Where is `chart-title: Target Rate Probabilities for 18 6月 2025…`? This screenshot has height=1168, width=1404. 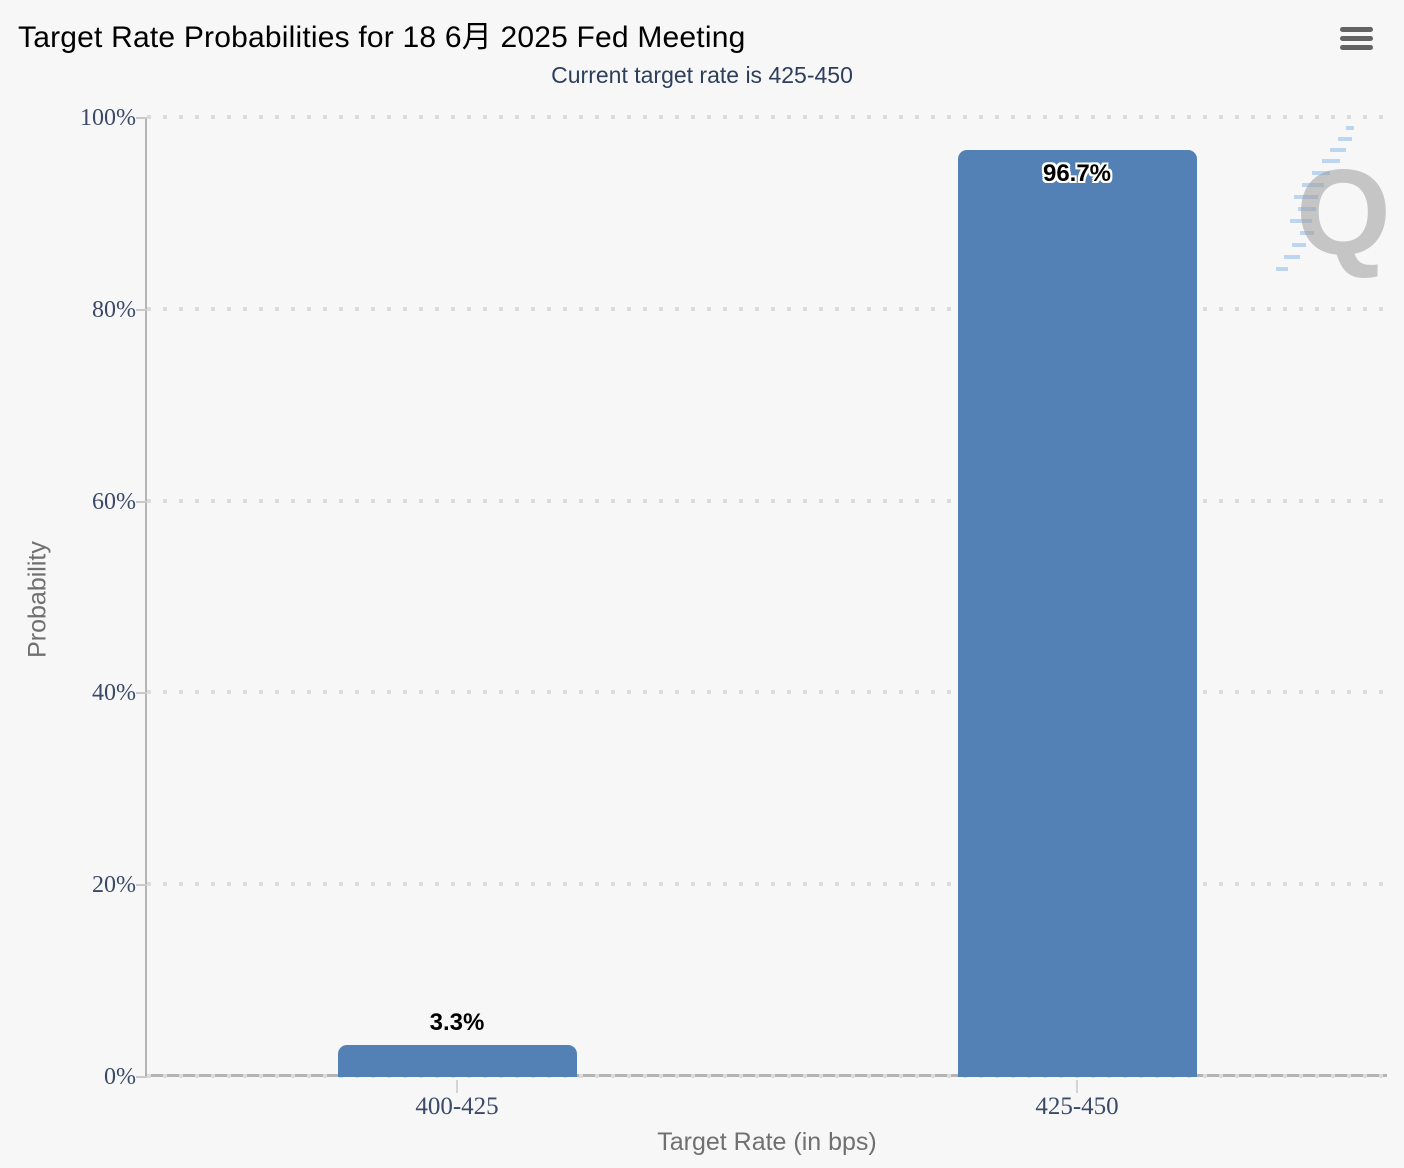
chart-title: Target Rate Probabilities for 18 6月 2025… is located at coordinates (382, 37).